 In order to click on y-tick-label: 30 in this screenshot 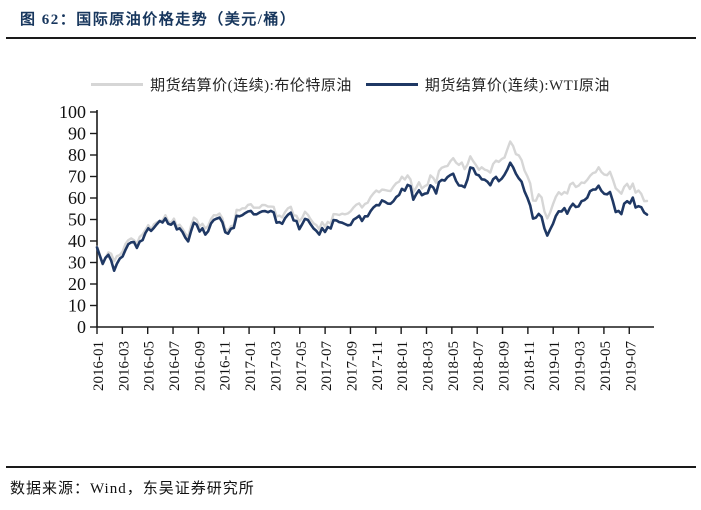, I will do `click(77, 263)`.